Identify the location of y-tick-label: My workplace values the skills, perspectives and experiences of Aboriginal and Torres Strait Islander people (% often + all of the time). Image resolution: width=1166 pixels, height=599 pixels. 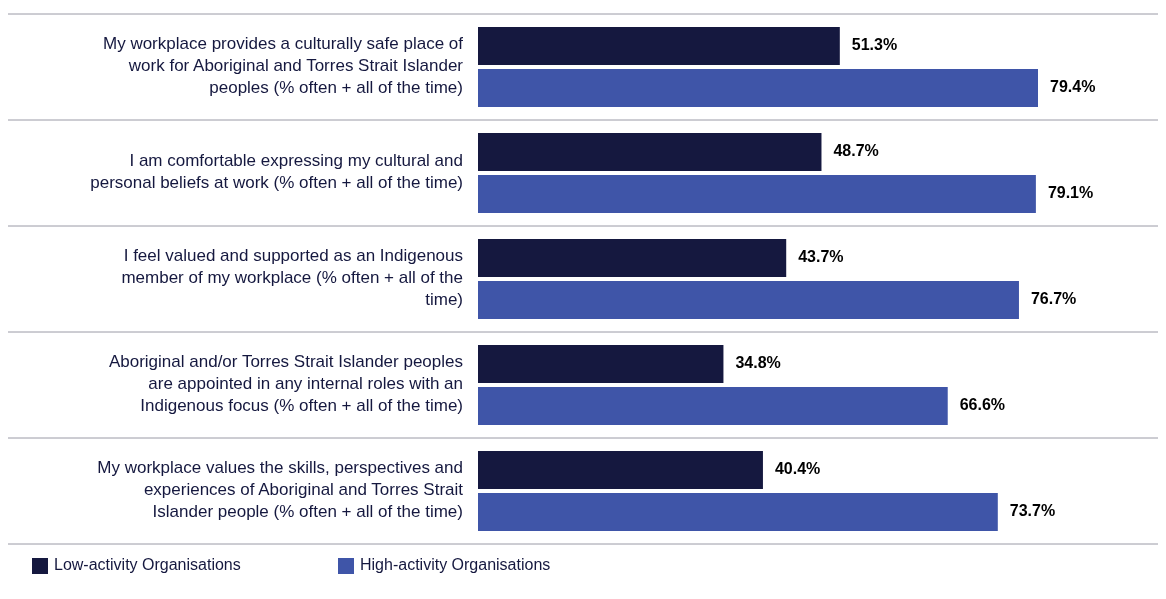
(280, 490).